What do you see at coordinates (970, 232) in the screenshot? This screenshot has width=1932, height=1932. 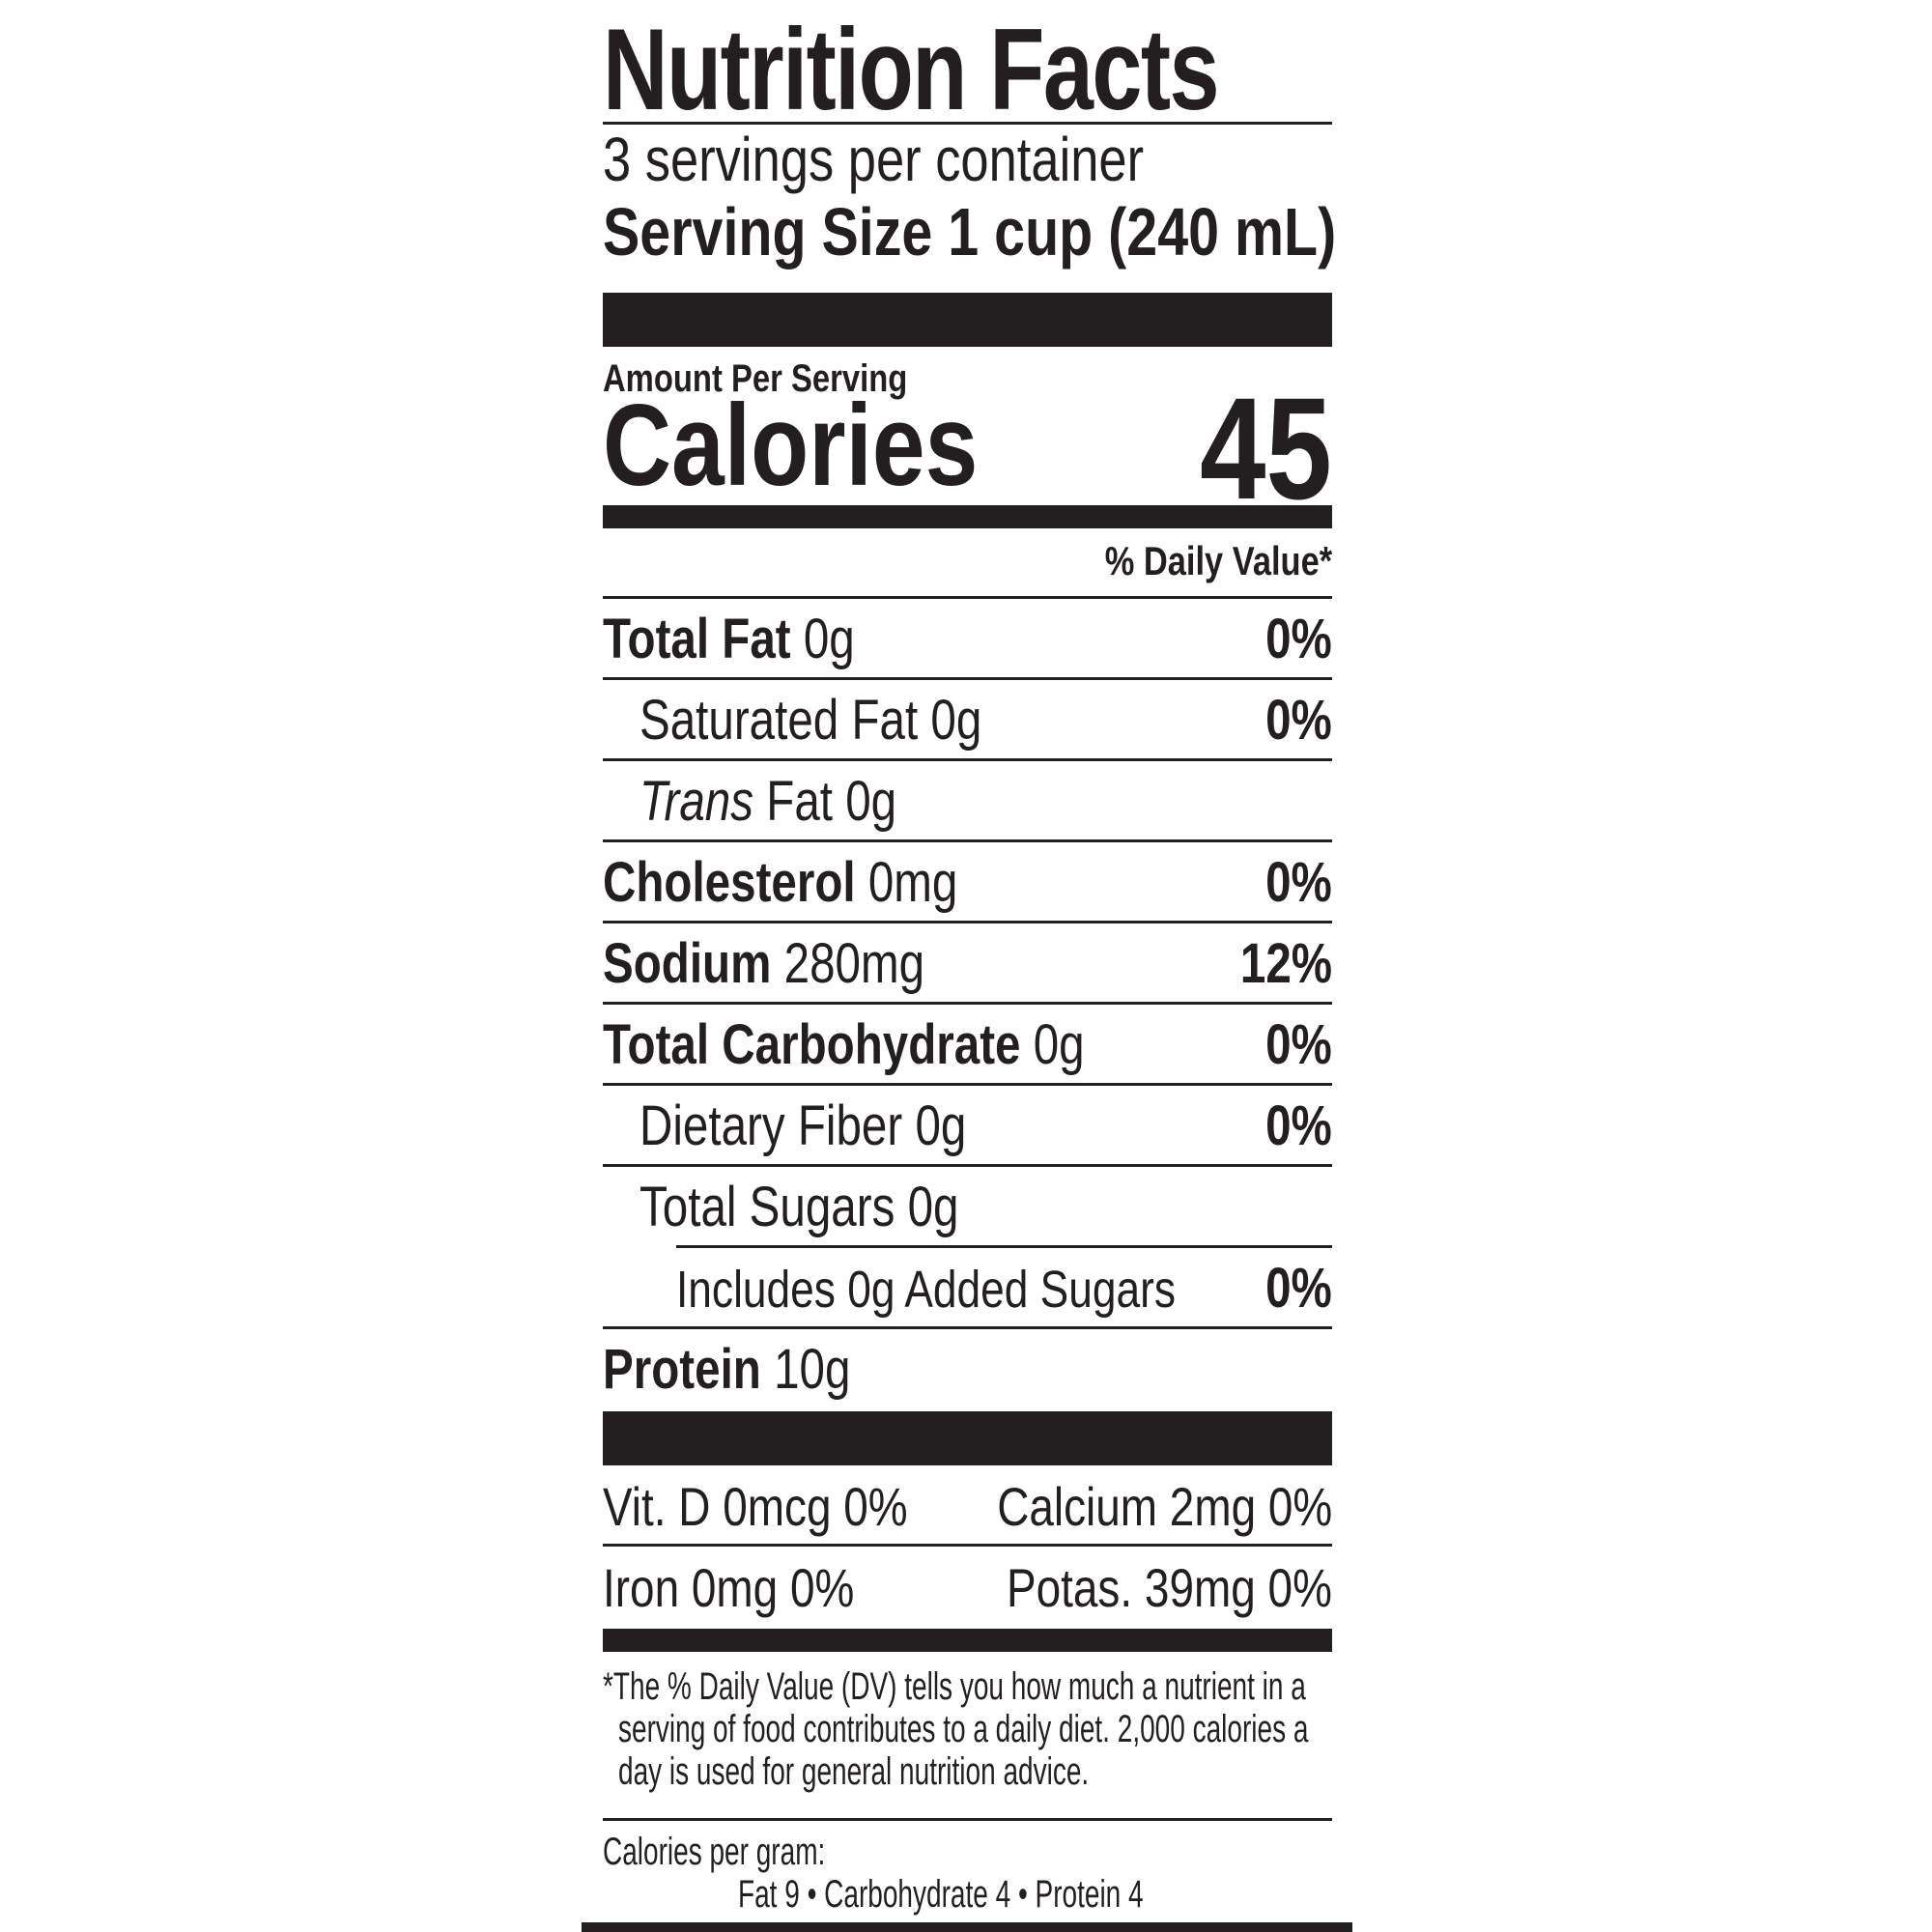 I see `serving-size: Serving Size 1 cup (240 mL)` at bounding box center [970, 232].